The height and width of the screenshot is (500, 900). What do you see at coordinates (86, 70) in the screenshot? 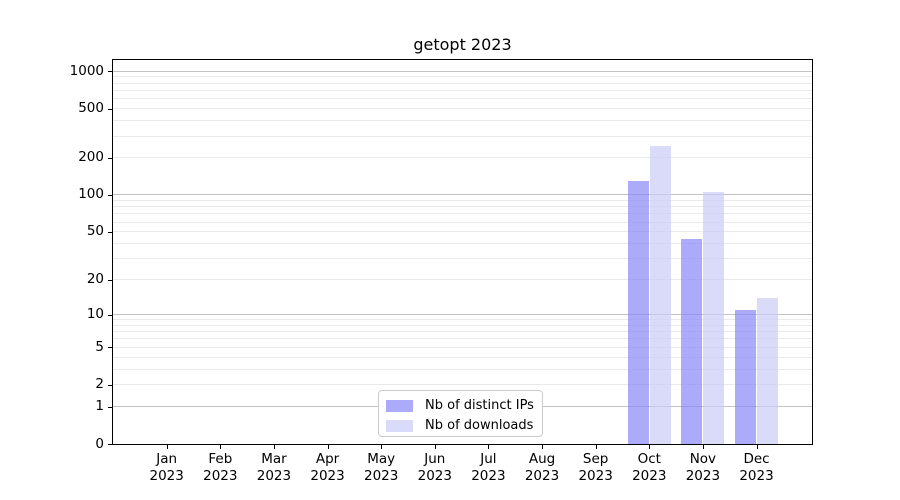
I see `ytick-label-1000: 1000` at bounding box center [86, 70].